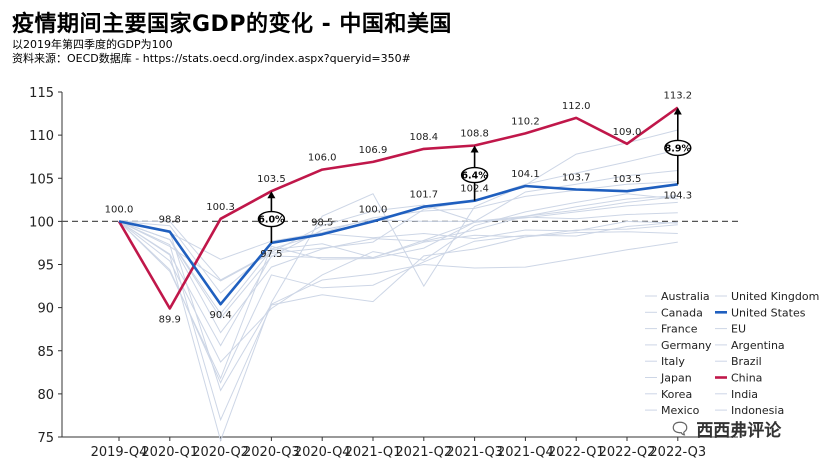 This screenshot has height=466, width=830. Describe the element at coordinates (423, 452) in the screenshot. I see `x-tick-label: 2021-Q2` at that location.